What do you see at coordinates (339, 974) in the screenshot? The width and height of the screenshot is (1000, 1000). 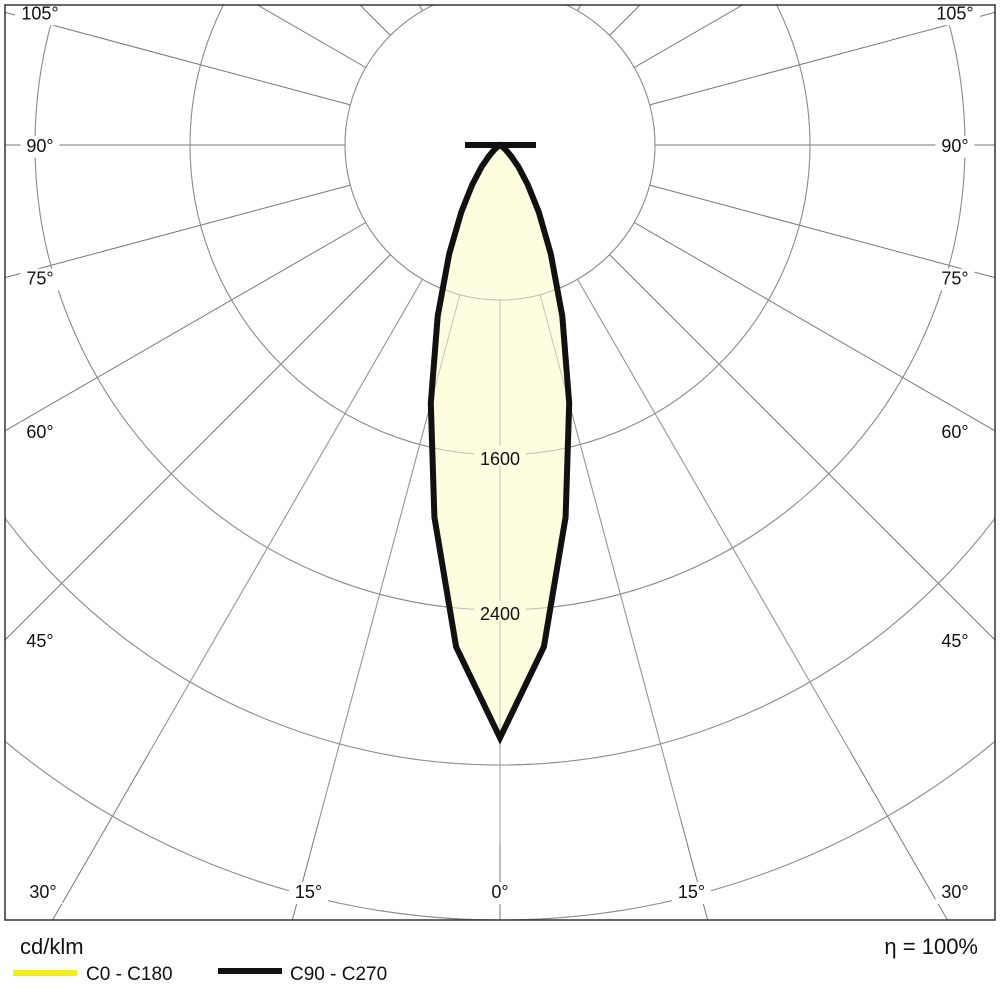 I see `legend-label-c90: C90 - C270` at bounding box center [339, 974].